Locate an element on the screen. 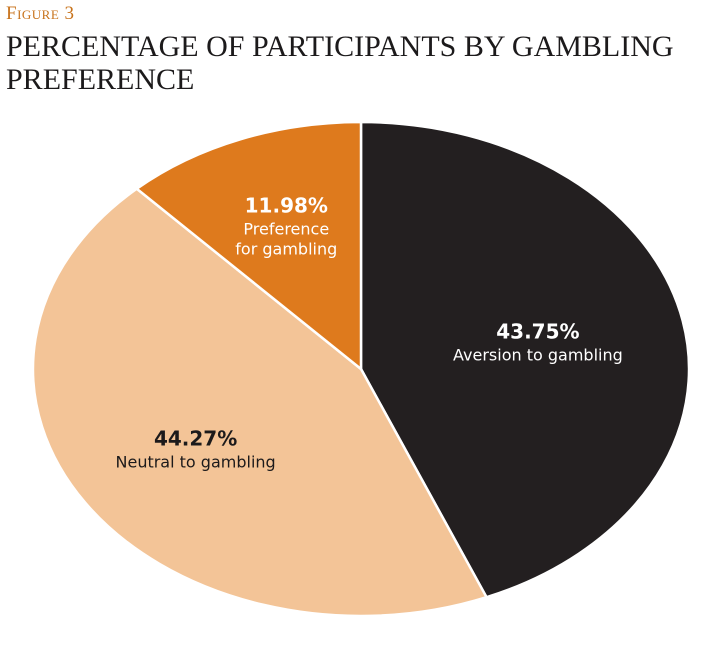  slice-value-label: 11.98% is located at coordinates (286, 206).